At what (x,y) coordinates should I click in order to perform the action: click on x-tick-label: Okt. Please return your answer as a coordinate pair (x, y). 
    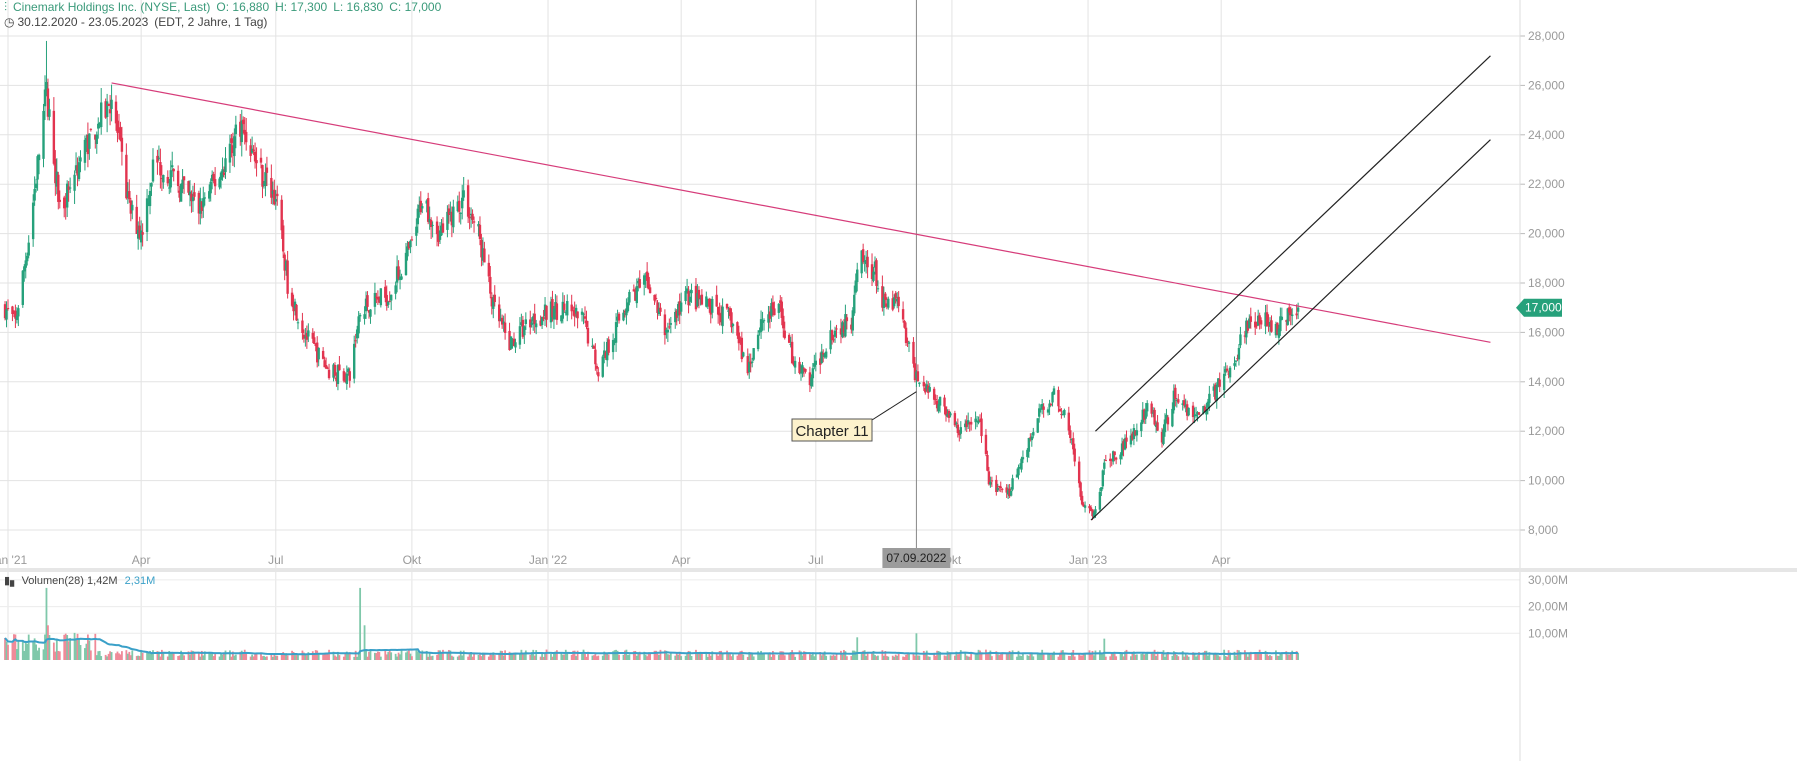
    Looking at the image, I should click on (412, 560).